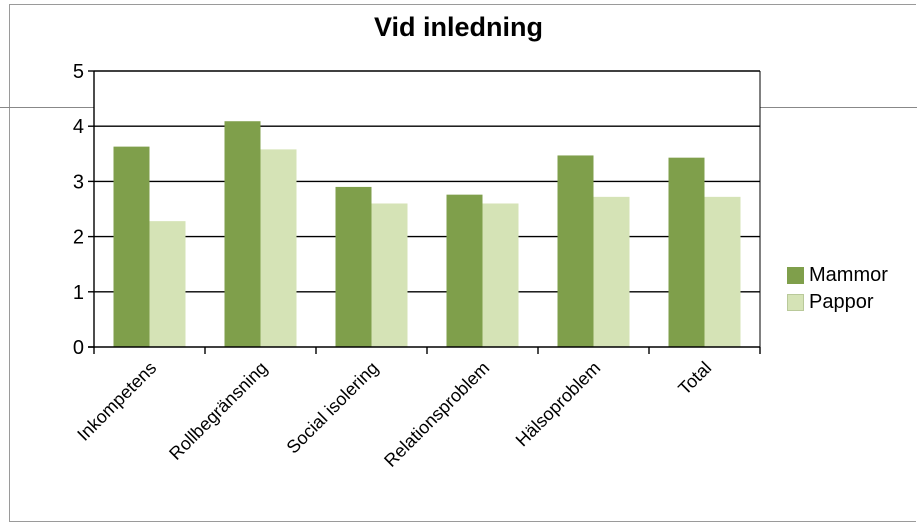 The width and height of the screenshot is (917, 525). Describe the element at coordinates (78, 238) in the screenshot. I see `y-tick-label-2: 2` at that location.